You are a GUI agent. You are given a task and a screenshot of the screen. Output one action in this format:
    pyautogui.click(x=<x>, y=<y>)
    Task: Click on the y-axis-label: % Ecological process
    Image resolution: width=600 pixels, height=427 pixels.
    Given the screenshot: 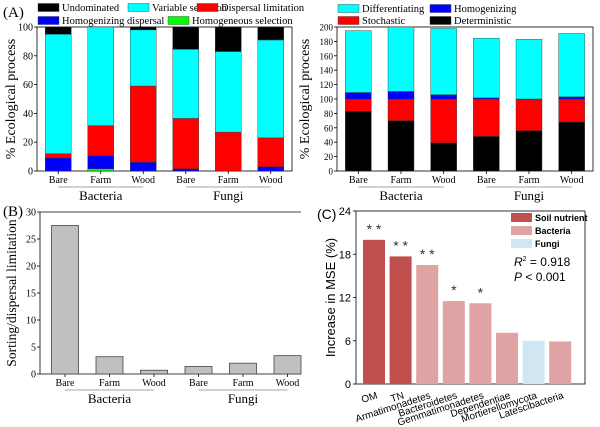 What is the action you would take?
    pyautogui.click(x=305, y=99)
    